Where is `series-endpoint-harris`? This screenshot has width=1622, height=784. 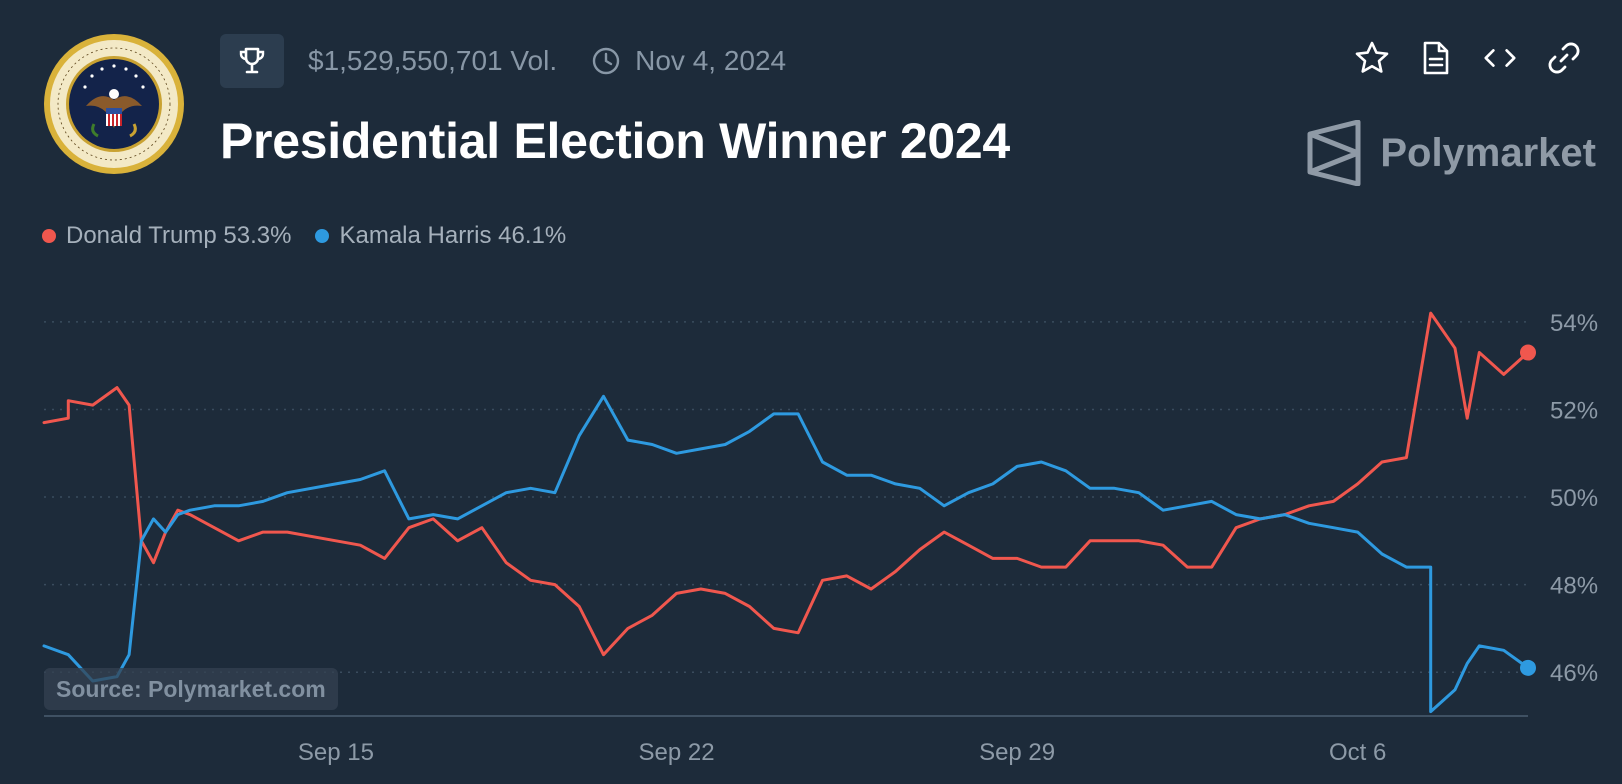 series-endpoint-harris is located at coordinates (1528, 667).